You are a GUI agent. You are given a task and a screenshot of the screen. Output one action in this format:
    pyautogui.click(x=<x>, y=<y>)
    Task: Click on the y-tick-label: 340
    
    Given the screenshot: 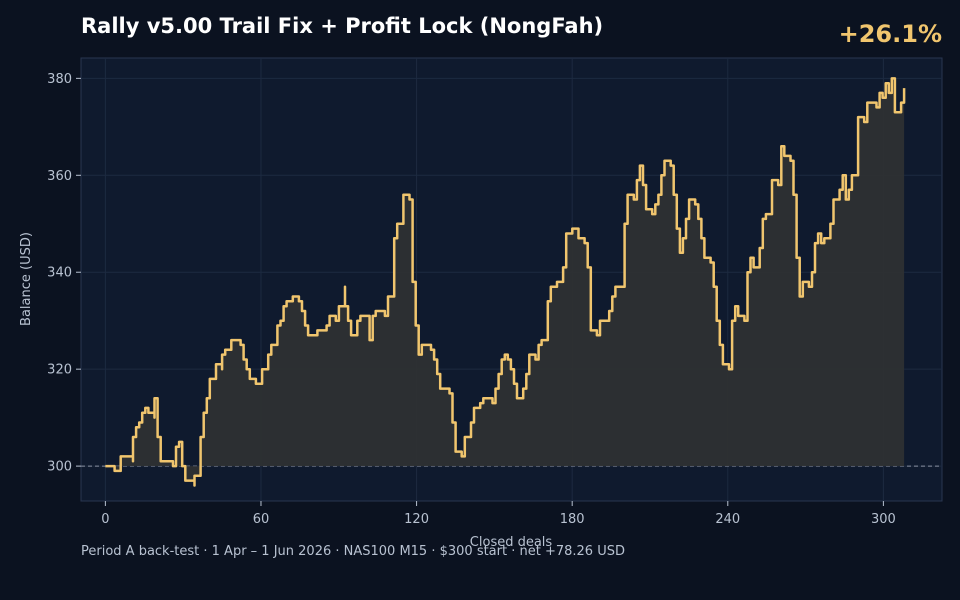 What is the action you would take?
    pyautogui.click(x=59, y=273)
    